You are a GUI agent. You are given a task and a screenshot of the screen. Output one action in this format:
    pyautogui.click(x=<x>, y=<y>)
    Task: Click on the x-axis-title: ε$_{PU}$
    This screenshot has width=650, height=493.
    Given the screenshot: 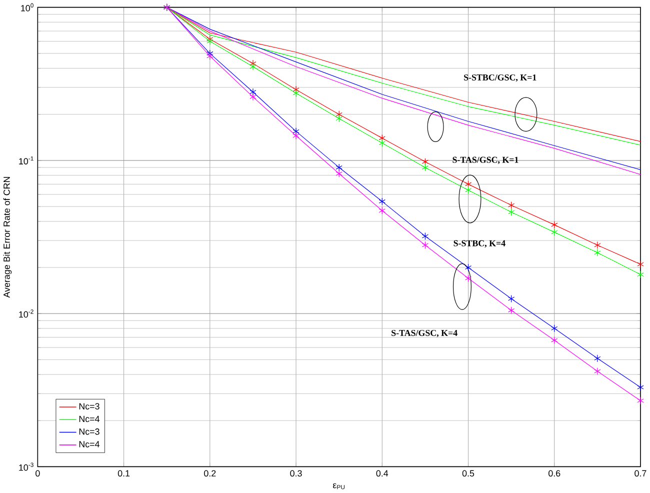 What is the action you would take?
    pyautogui.click(x=339, y=487)
    